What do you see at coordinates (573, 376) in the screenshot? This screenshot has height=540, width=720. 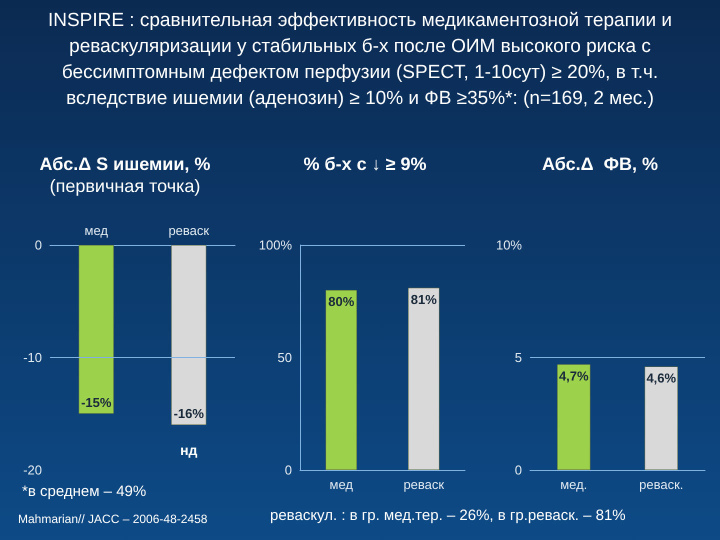 I see `data-label: 4,7%` at bounding box center [573, 376].